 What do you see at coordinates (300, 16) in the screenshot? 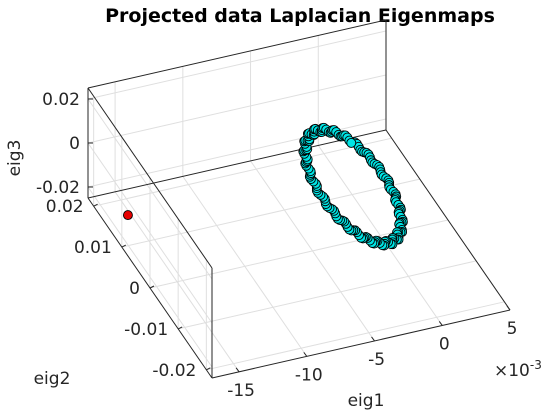
I see `chart-title: Projected data Laplacian Eigenmaps` at bounding box center [300, 16].